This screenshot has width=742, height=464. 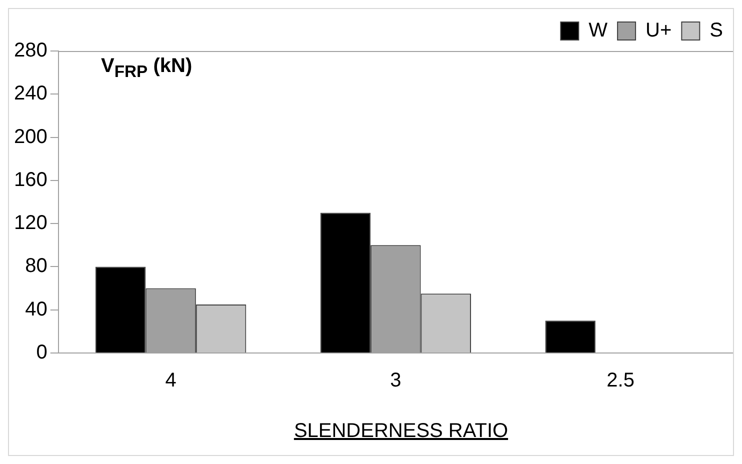 What do you see at coordinates (401, 431) in the screenshot?
I see `x-axis-title: SLENDERNESS RATIO` at bounding box center [401, 431].